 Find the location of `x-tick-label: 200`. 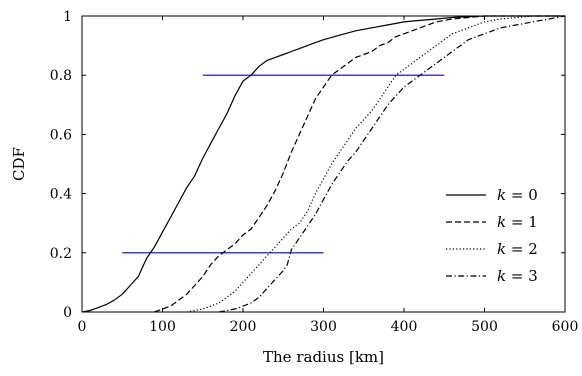

x-tick-label: 200 is located at coordinates (243, 327).